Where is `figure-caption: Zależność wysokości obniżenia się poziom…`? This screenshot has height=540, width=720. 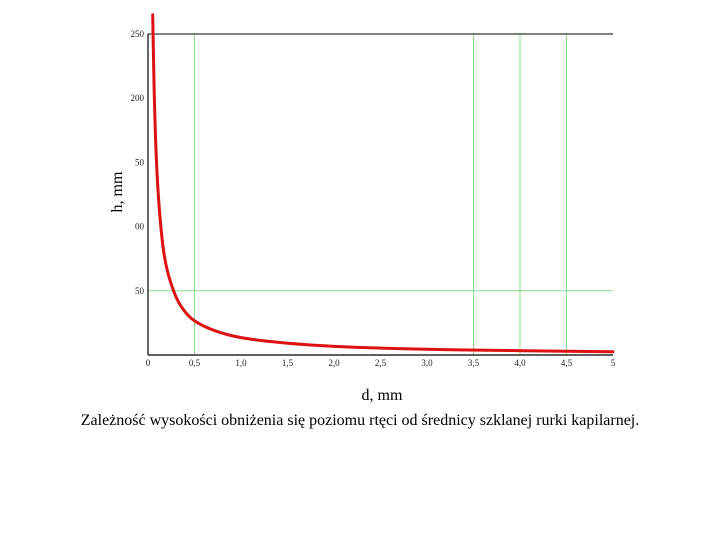 figure-caption: Zależność wysokości obniżenia się poziom… is located at coordinates (360, 421).